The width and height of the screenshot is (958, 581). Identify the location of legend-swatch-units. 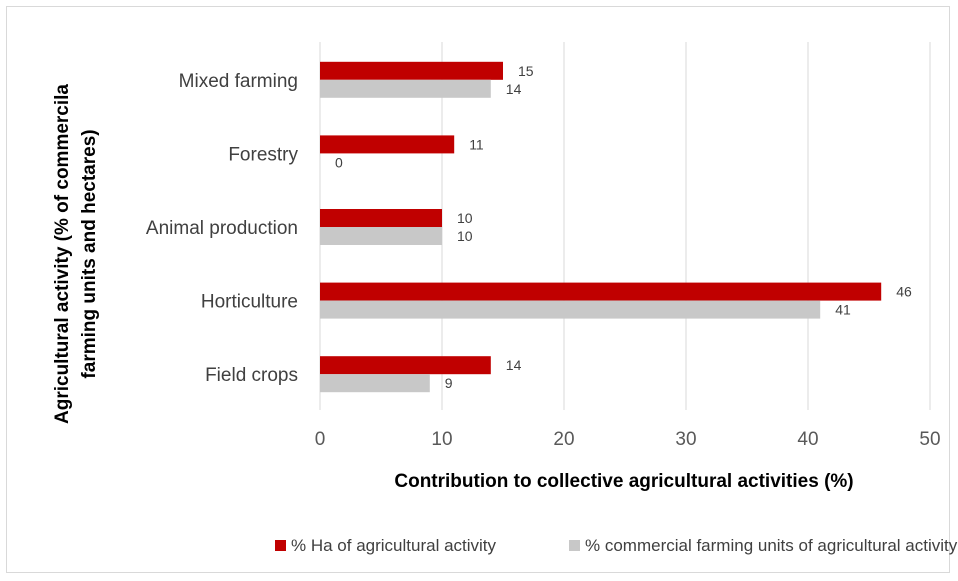
(574, 545).